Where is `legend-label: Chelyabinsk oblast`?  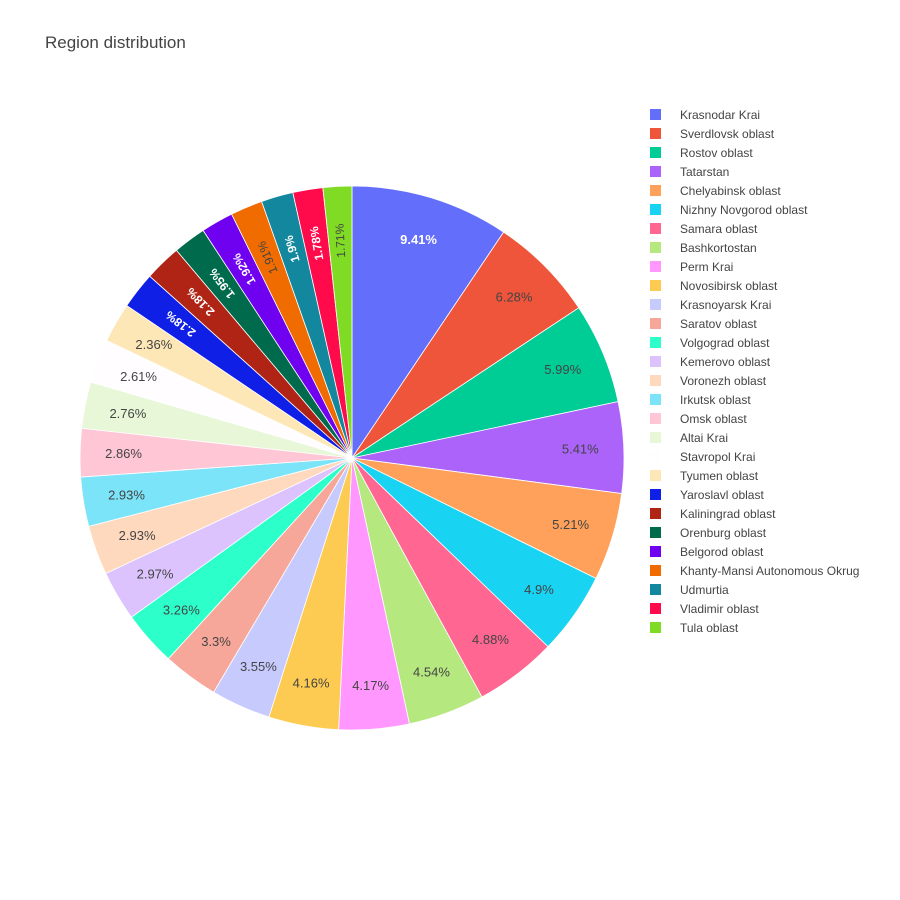 legend-label: Chelyabinsk oblast is located at coordinates (730, 190).